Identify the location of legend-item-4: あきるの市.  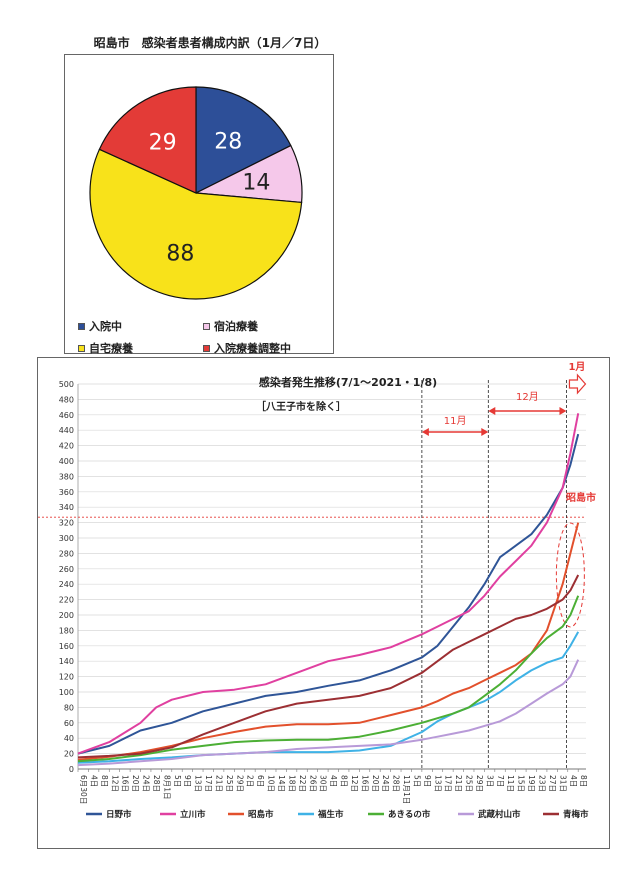
(399, 814).